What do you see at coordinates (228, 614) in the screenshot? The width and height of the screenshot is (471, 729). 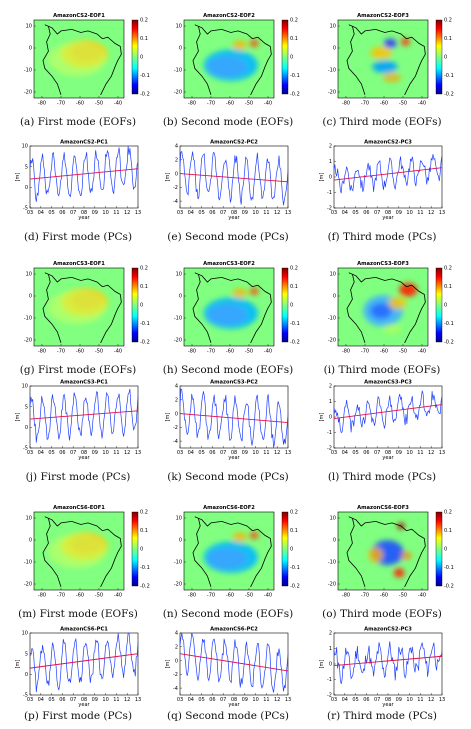 I see `panel-caption: (n) Second mode (EOFs)` at bounding box center [228, 614].